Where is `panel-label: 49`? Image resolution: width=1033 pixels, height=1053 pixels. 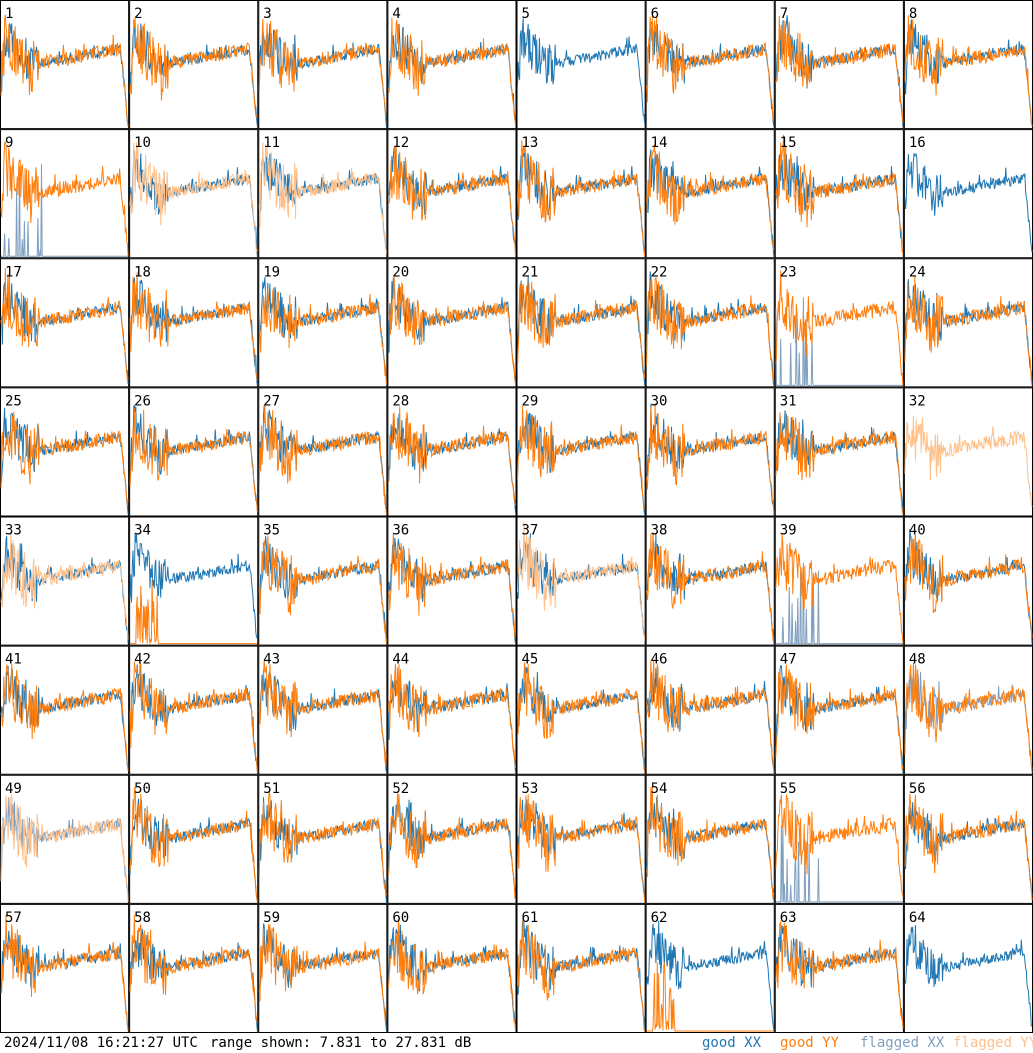
panel-label: 49 is located at coordinates (13, 789).